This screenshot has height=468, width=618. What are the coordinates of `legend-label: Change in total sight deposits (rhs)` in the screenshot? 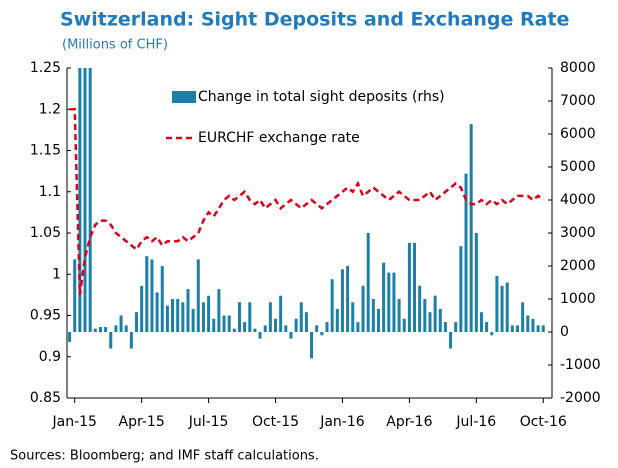 It's located at (321, 97).